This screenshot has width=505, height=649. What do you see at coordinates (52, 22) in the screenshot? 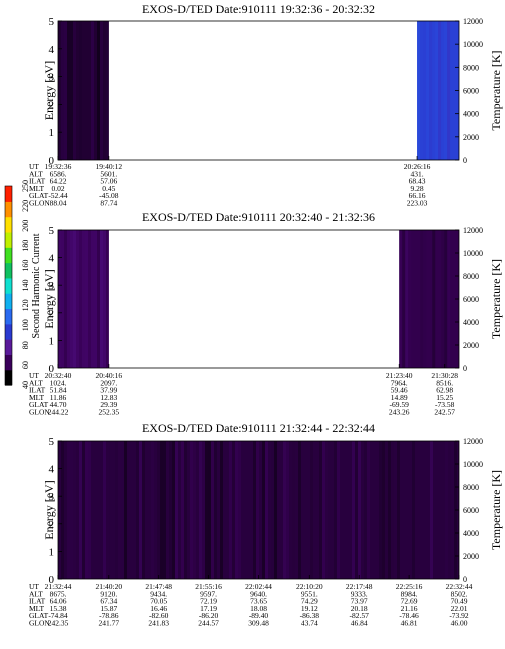
I see `y-tick-label: 5` at bounding box center [52, 22].